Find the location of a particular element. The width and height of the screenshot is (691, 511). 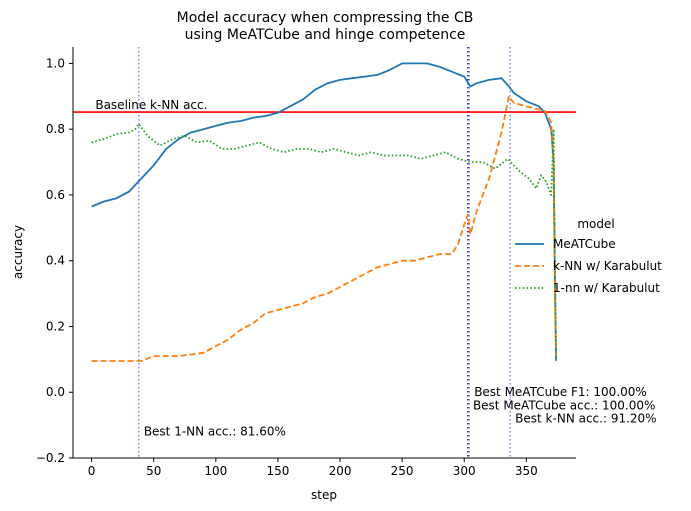

y-tick-label: −0.2 is located at coordinates (50, 458).